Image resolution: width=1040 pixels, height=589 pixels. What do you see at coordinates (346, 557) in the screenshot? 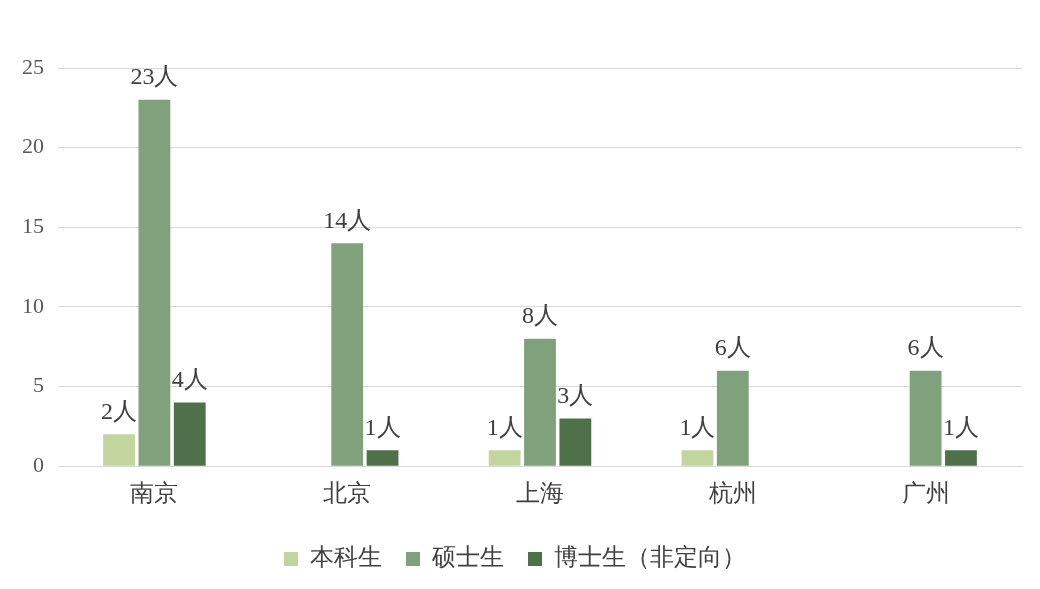
I see `legend-label: 本科生` at bounding box center [346, 557].